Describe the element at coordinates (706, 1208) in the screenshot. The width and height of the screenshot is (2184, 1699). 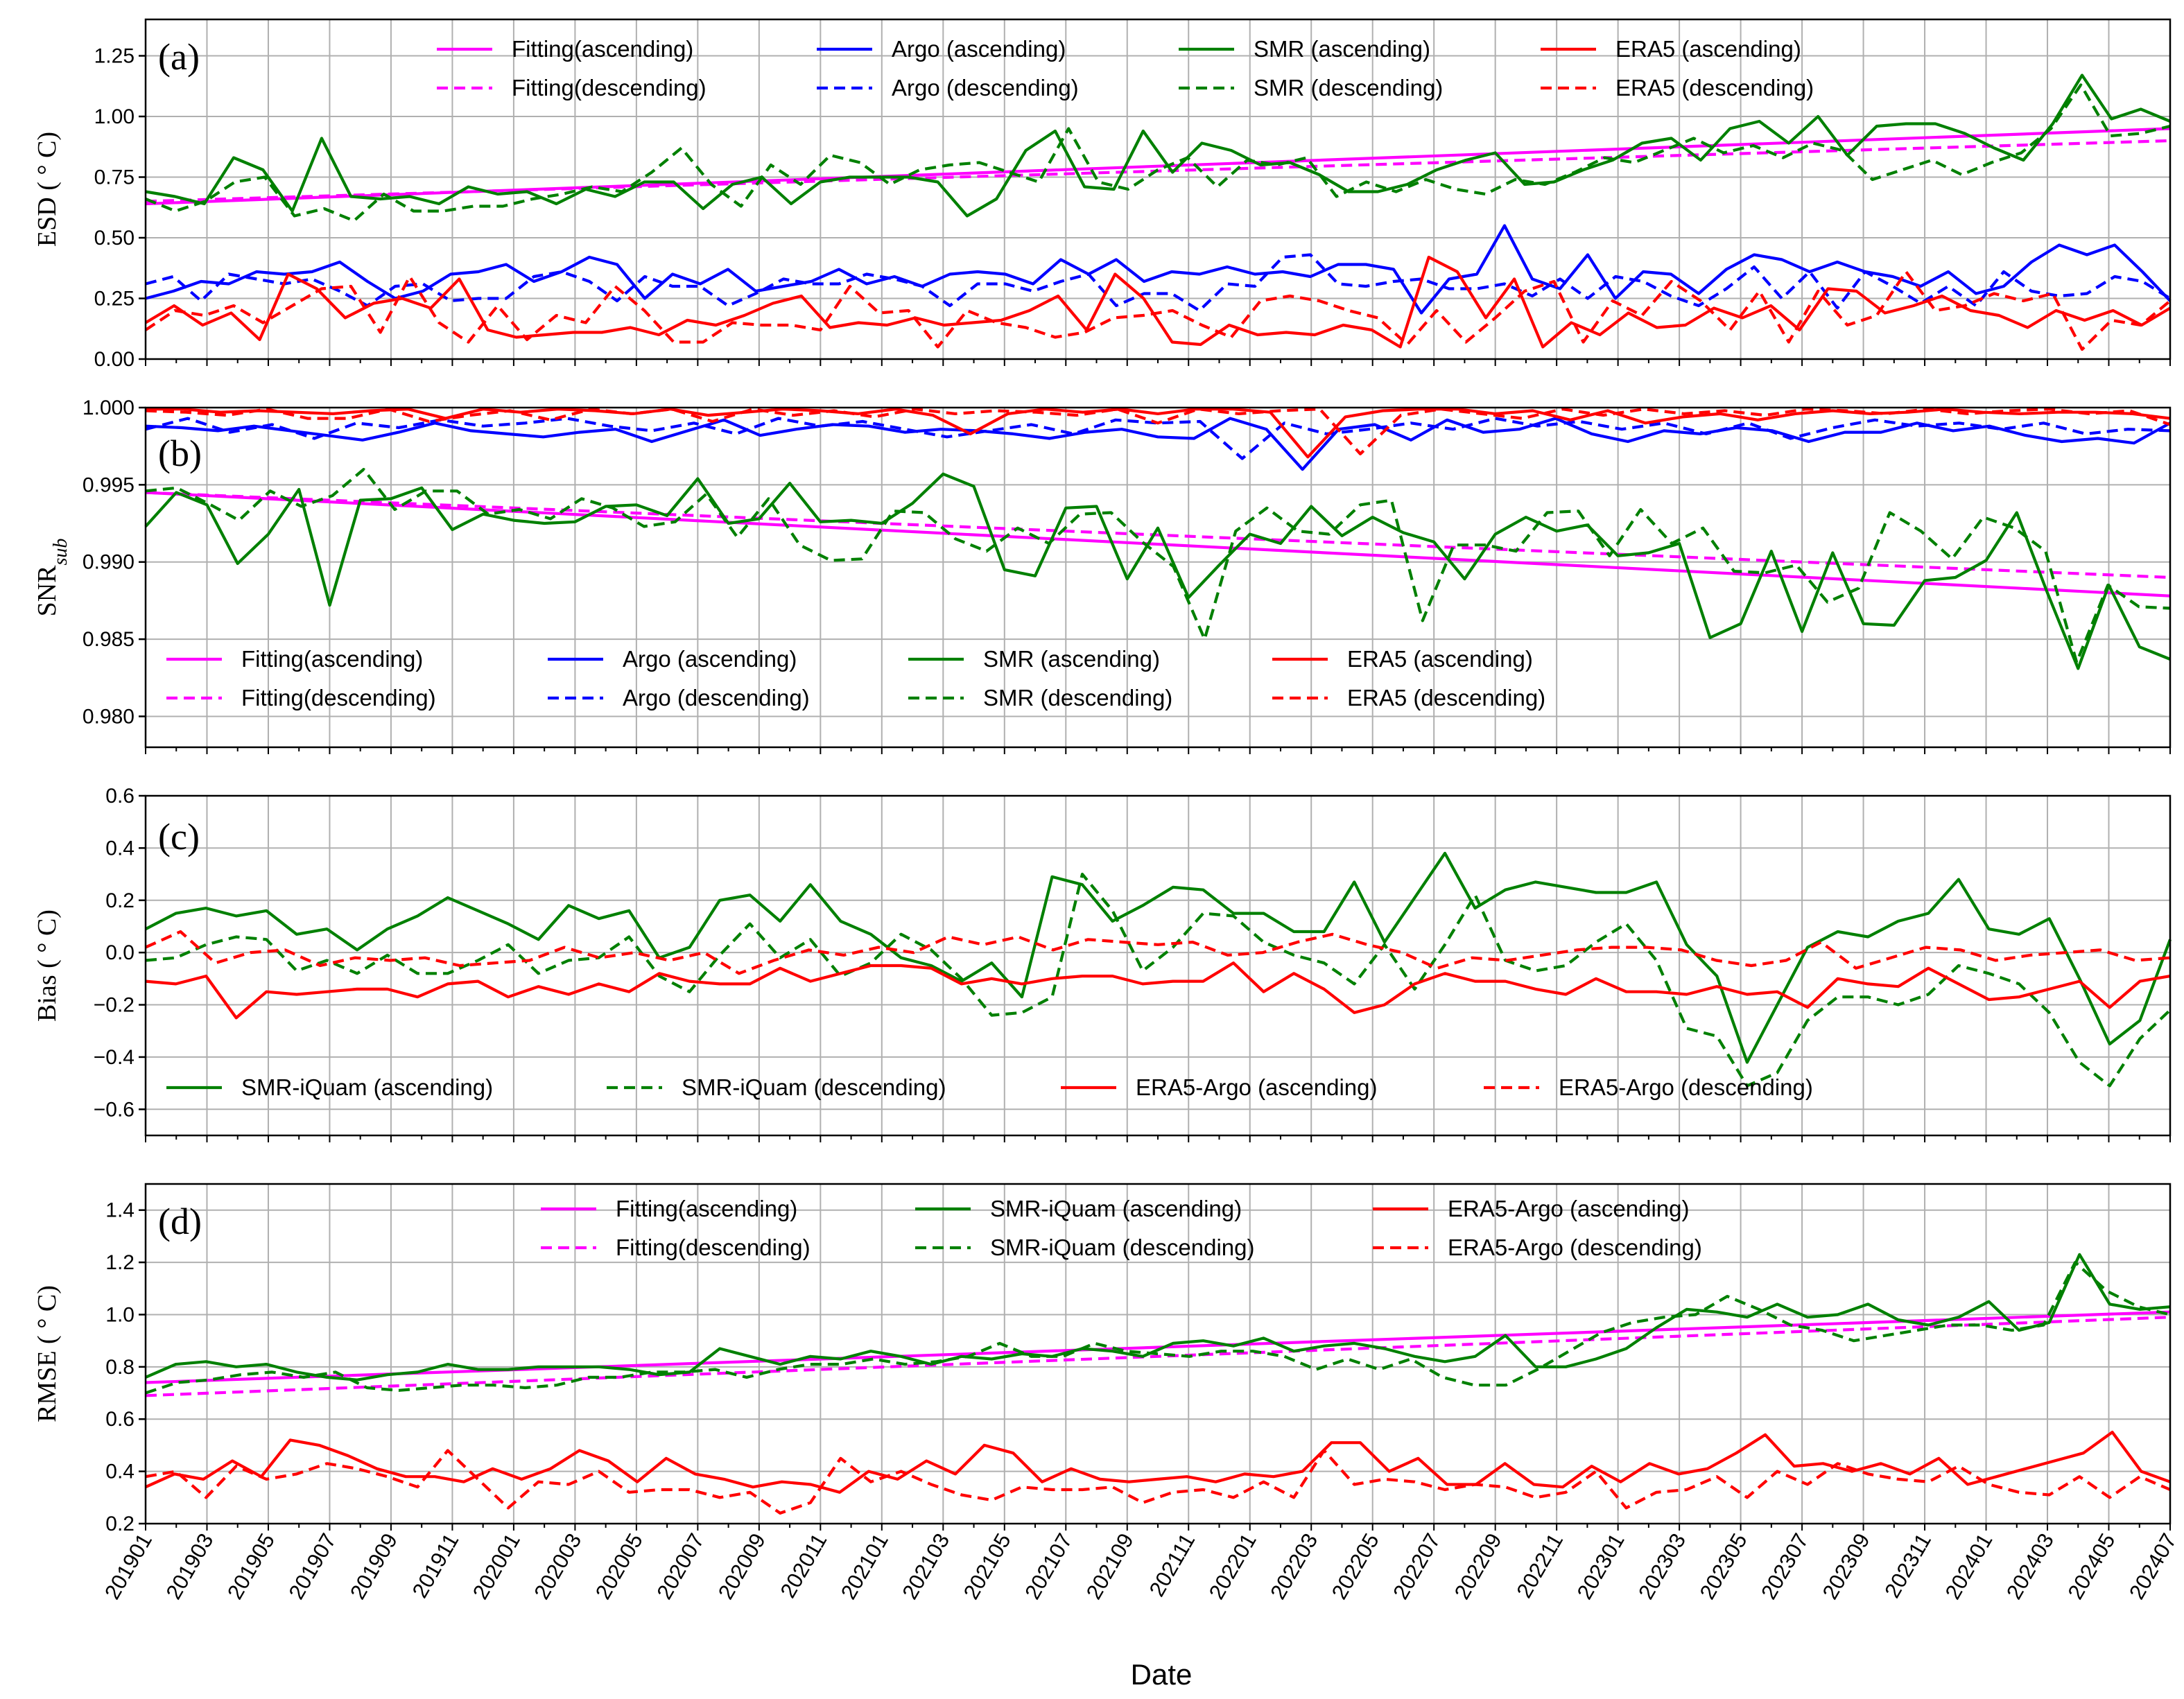
I see `legend-entry: Fitting(ascending)` at that location.